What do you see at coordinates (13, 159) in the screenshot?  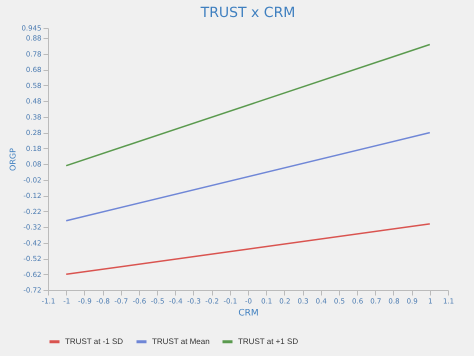 I see `y-axis-title: ORGP` at bounding box center [13, 159].